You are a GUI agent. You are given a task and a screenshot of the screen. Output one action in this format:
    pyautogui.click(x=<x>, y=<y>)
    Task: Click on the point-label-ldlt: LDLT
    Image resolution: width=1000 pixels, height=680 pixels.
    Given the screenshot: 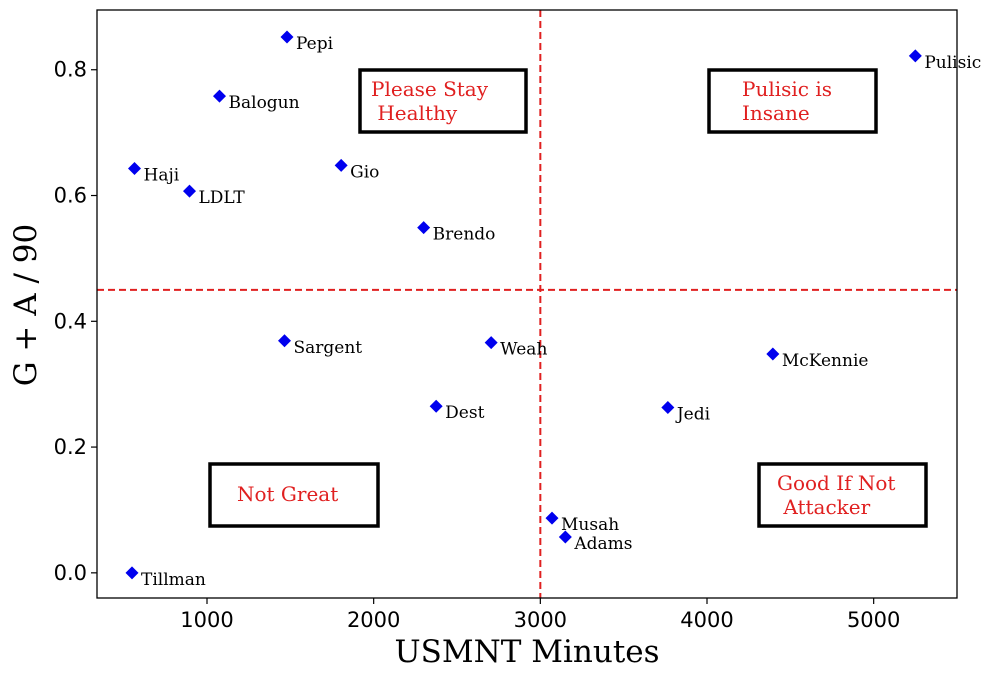 What is the action you would take?
    pyautogui.click(x=222, y=198)
    